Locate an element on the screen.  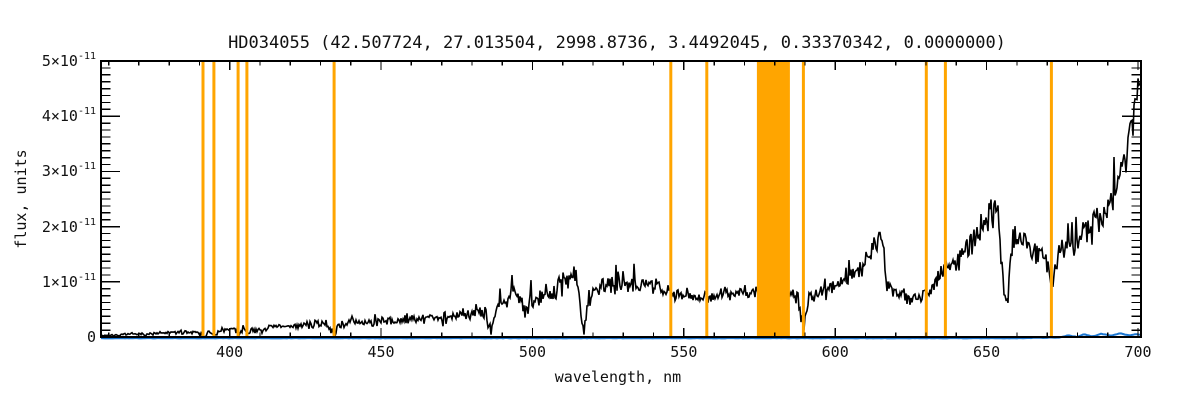
baseline-trace is located at coordinates (621, 336).